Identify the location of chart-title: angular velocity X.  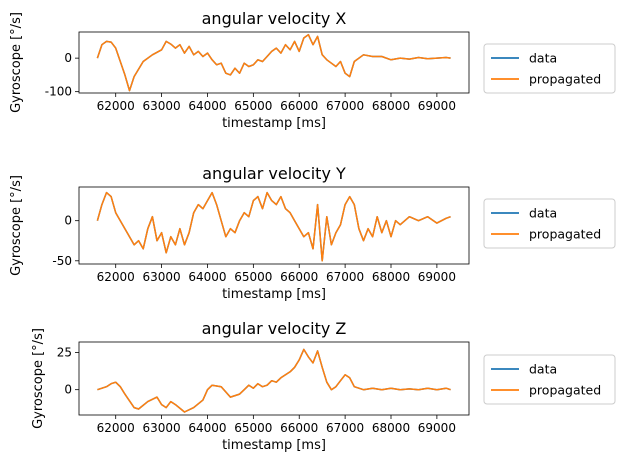
(274, 18).